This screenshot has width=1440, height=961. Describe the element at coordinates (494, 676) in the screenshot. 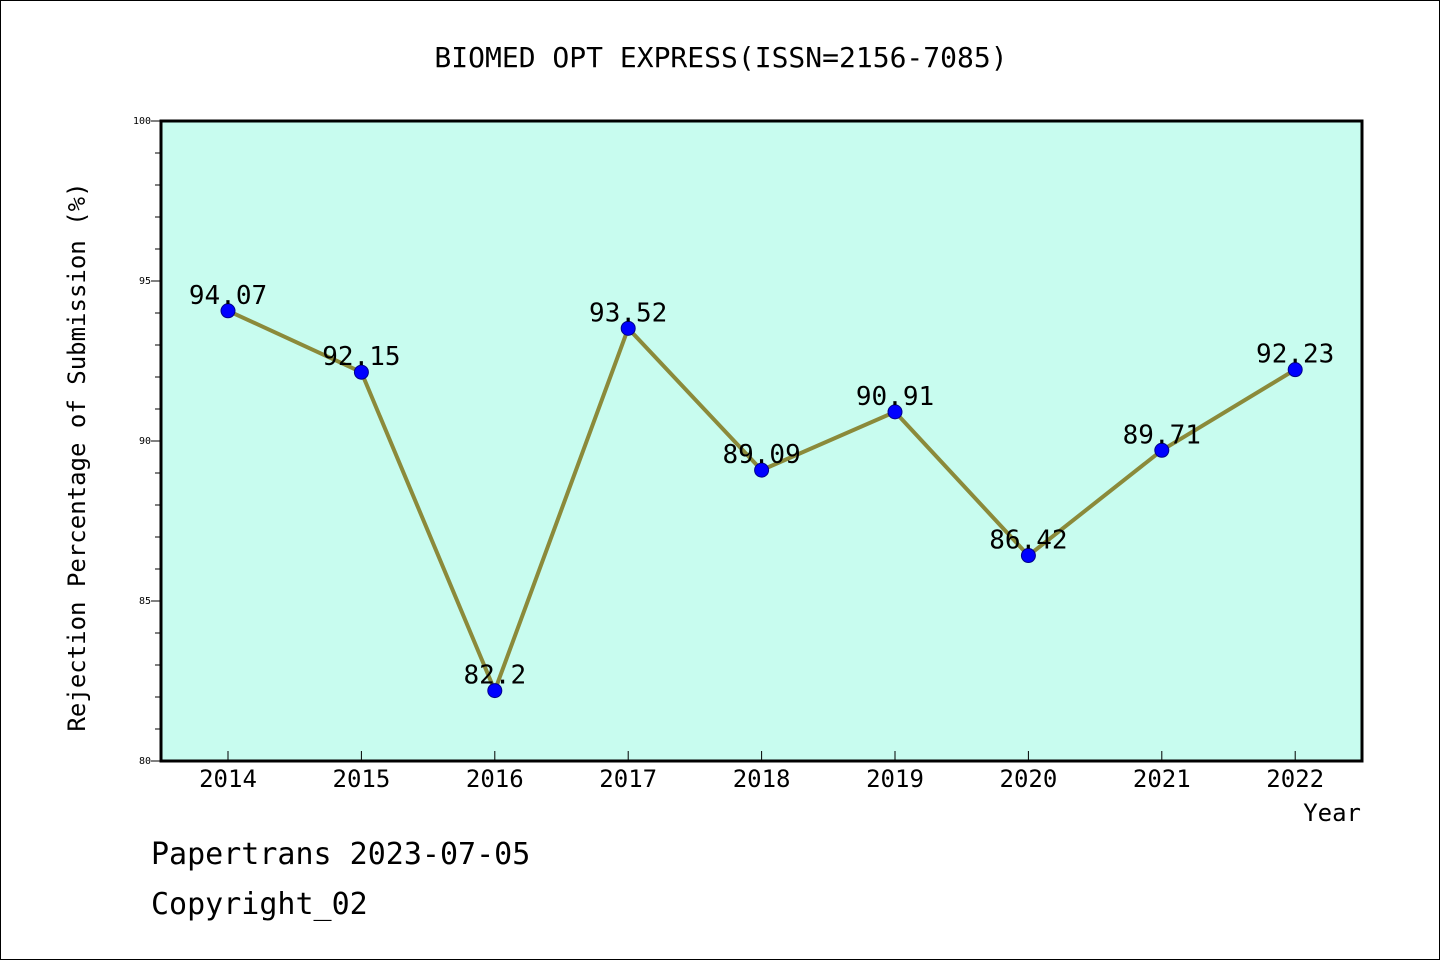

I see `data-label: 82.2` at that location.